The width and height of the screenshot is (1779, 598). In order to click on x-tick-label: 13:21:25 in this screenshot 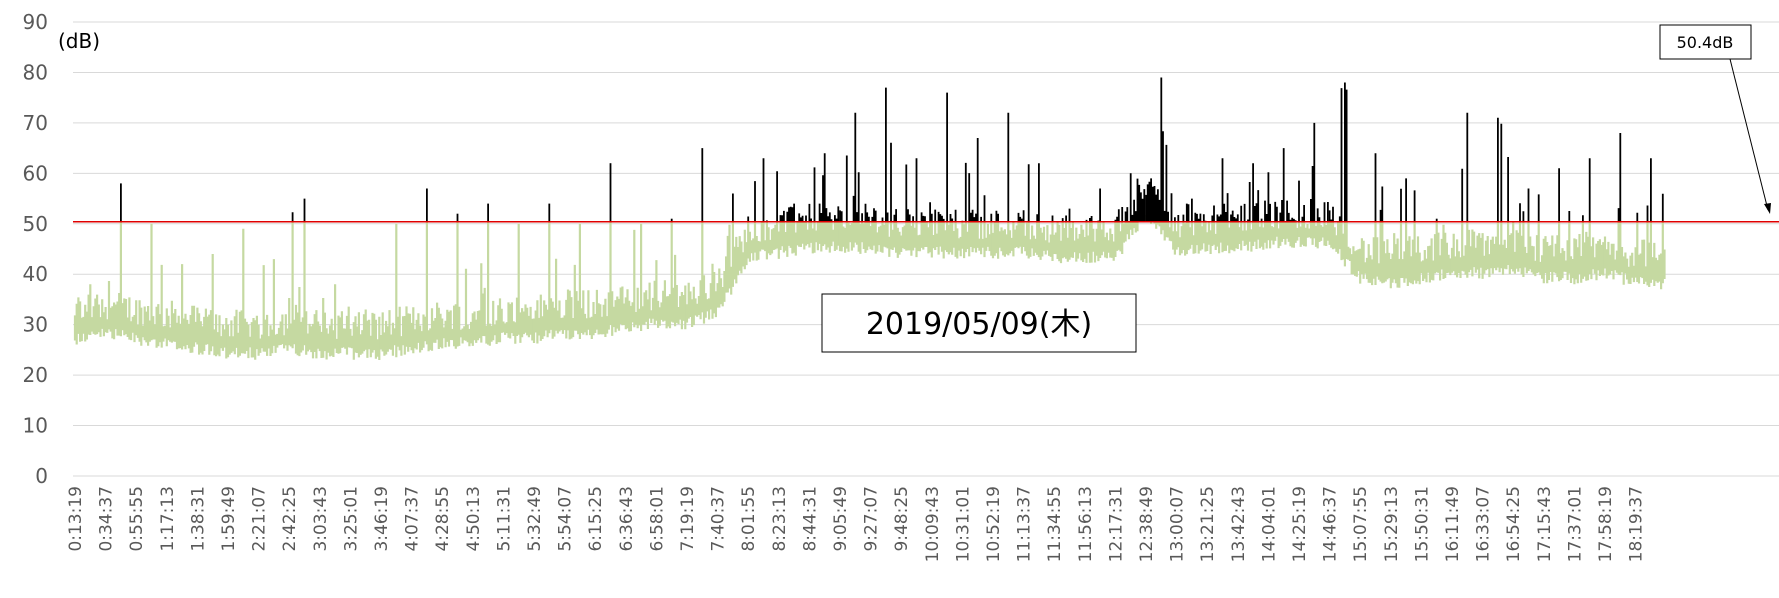, I will do `click(1208, 524)`.